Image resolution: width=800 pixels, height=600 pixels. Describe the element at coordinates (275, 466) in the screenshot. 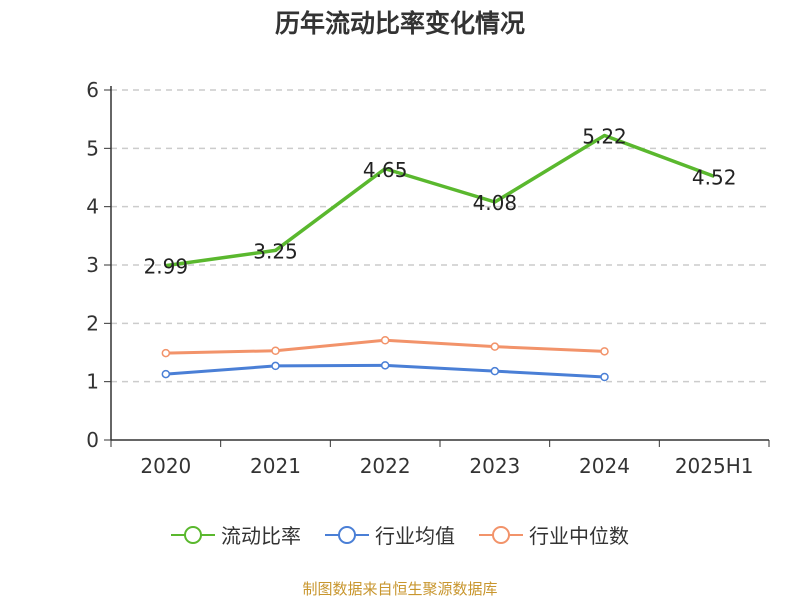

I see `x-tick-label: 2021` at that location.